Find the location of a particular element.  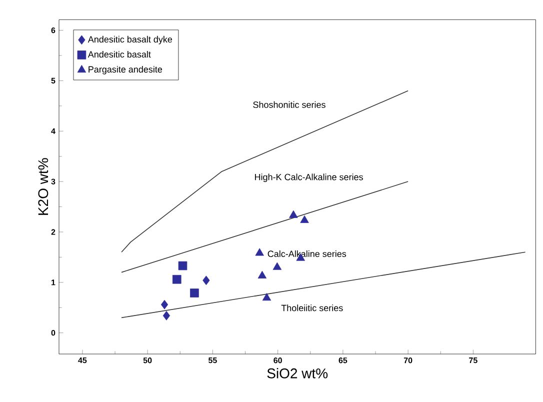

x-tick-label: 50 is located at coordinates (147, 361).